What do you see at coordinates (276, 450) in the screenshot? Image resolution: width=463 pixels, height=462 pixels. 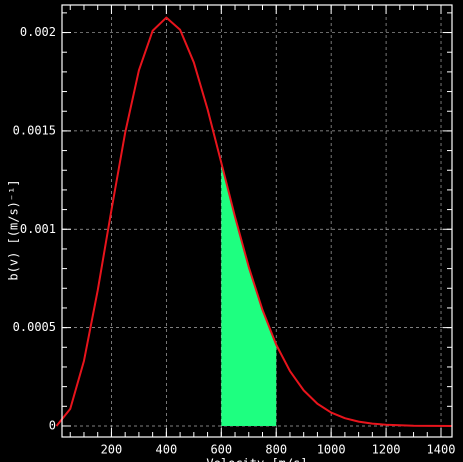 I see `x-tick-label: 800` at bounding box center [276, 450].